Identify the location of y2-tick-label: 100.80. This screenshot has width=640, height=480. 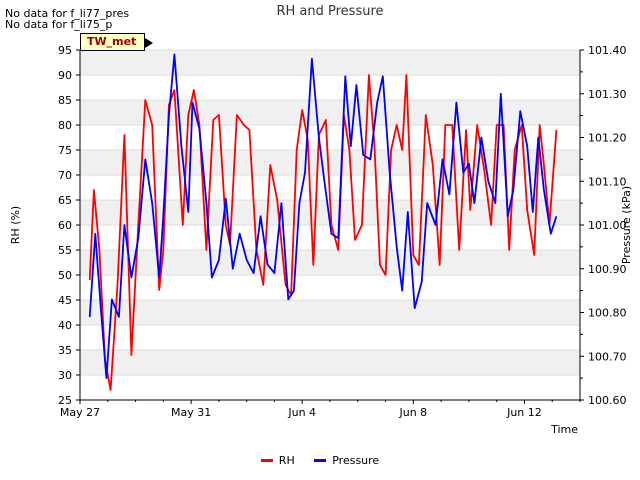
(607, 313).